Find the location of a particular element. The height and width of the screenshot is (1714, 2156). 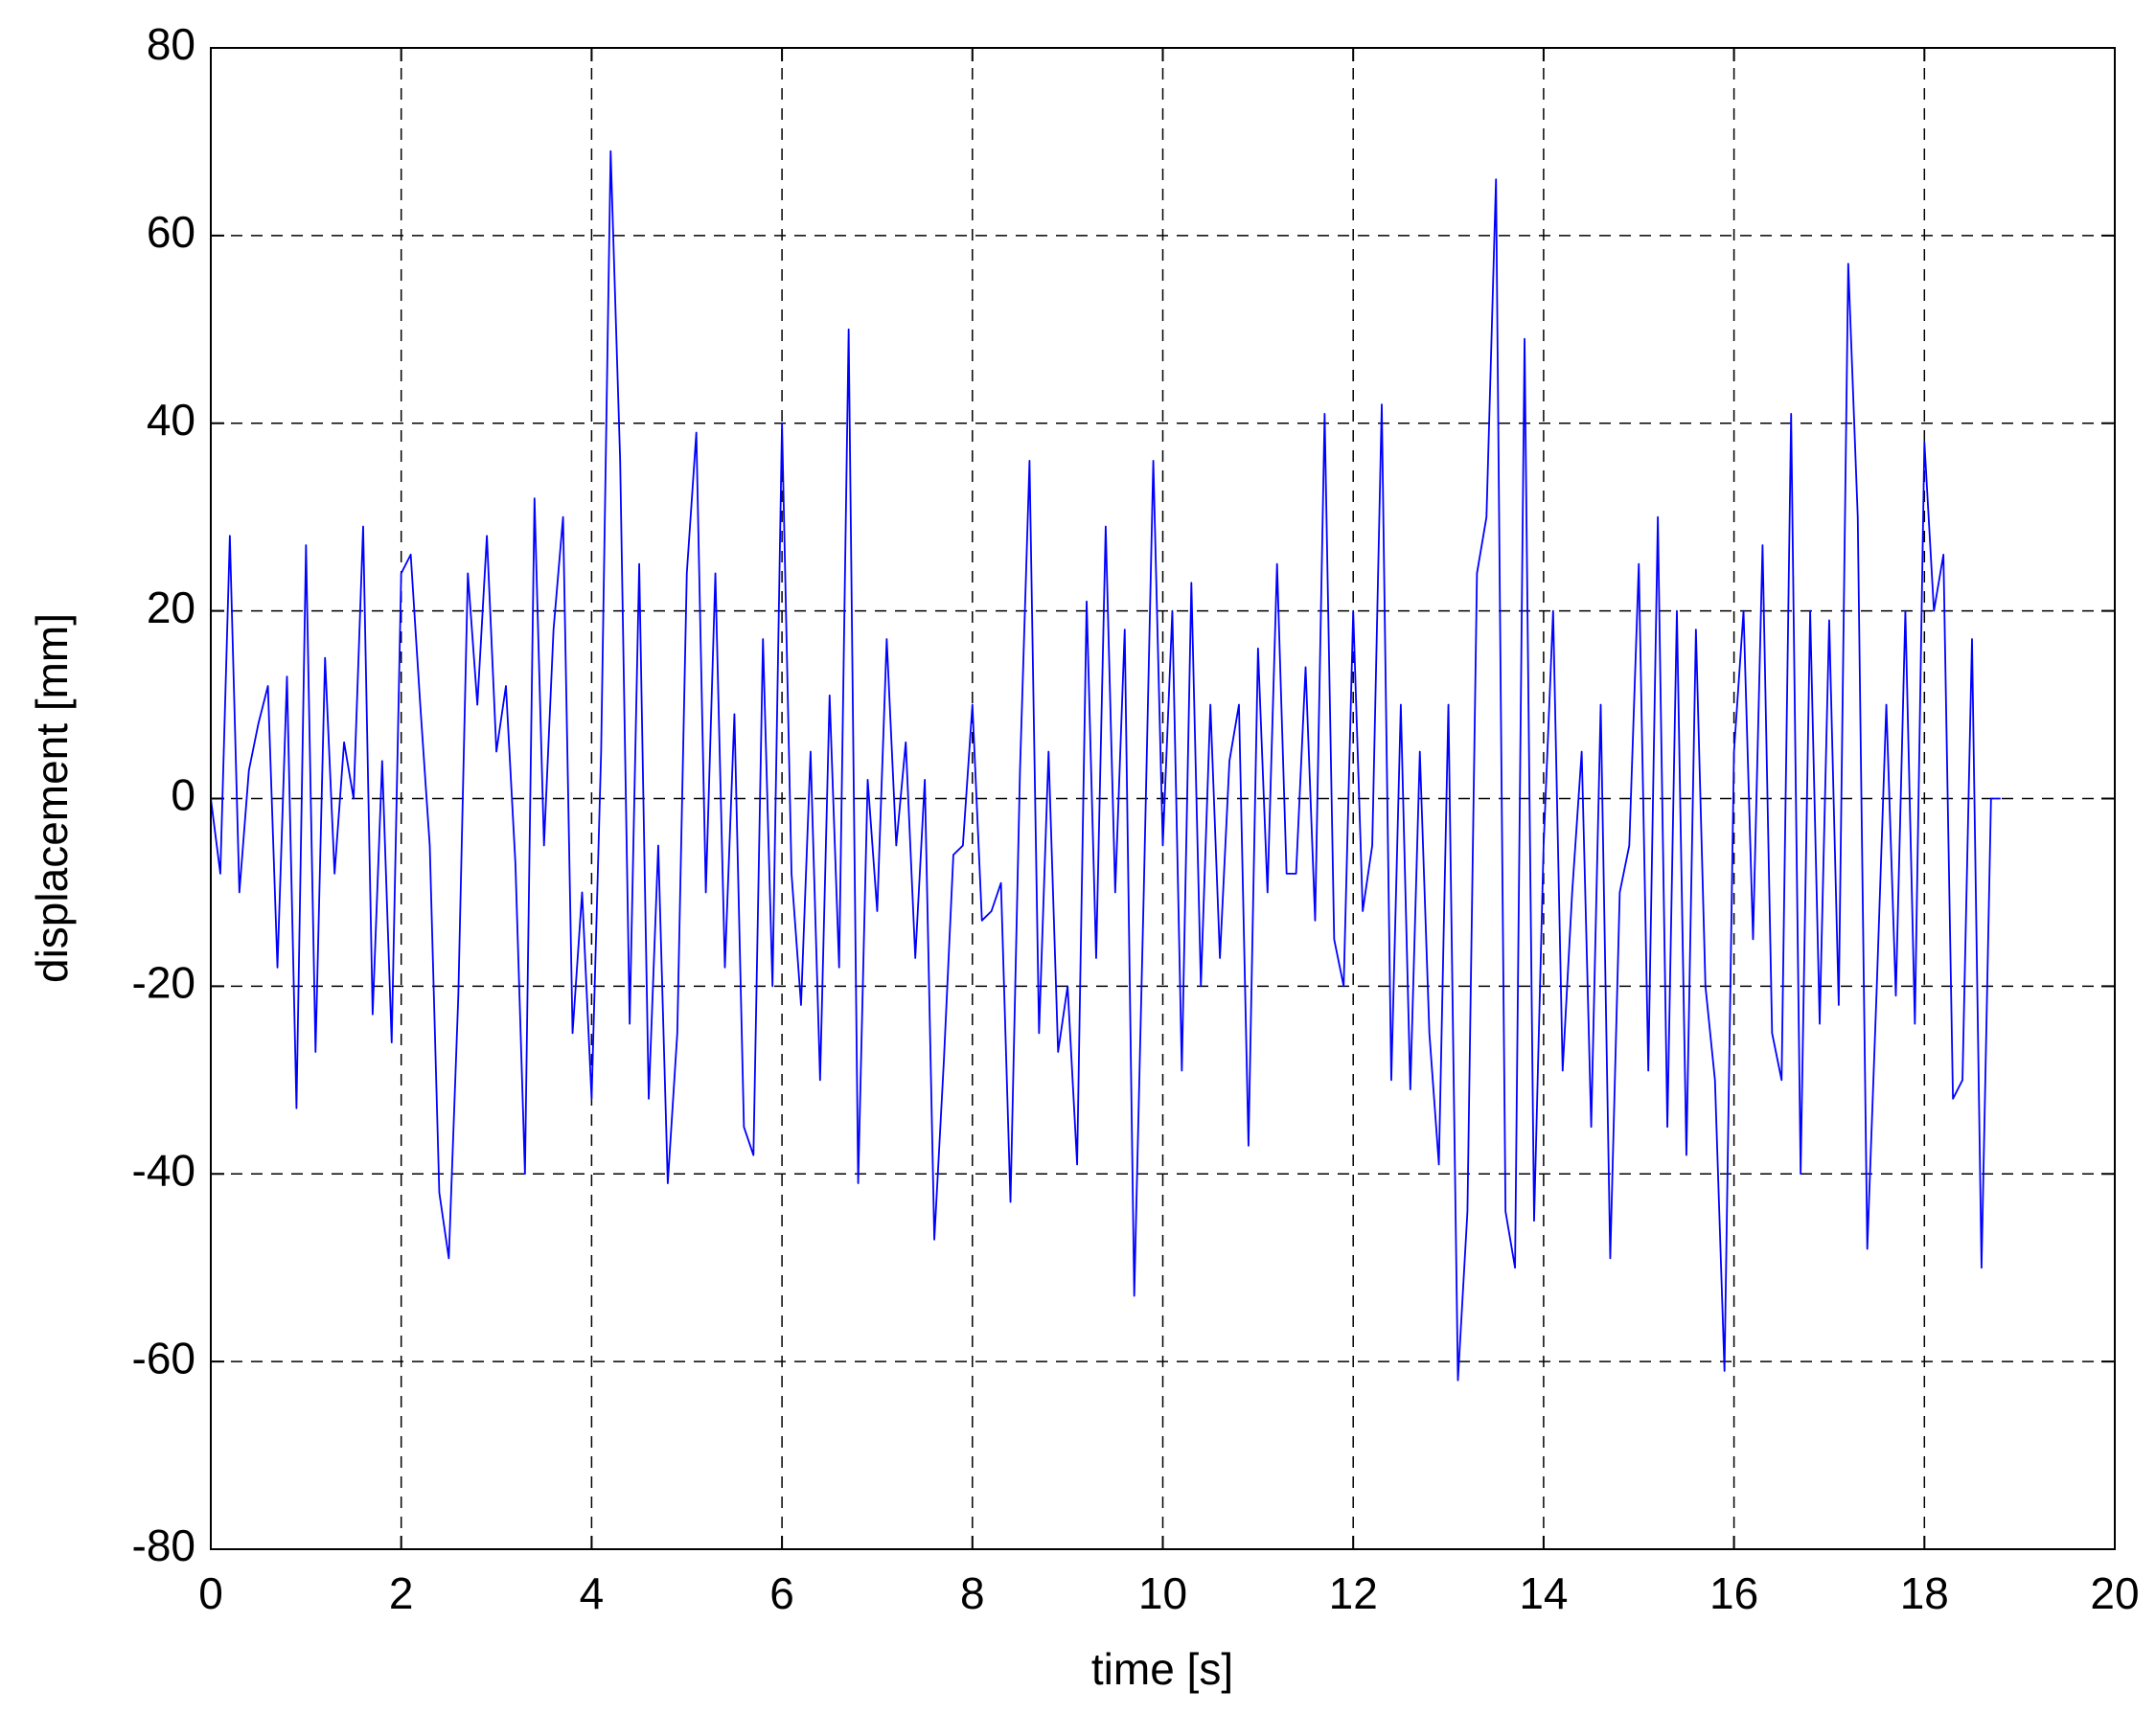

x-tick-label: 0 is located at coordinates (210, 1593).